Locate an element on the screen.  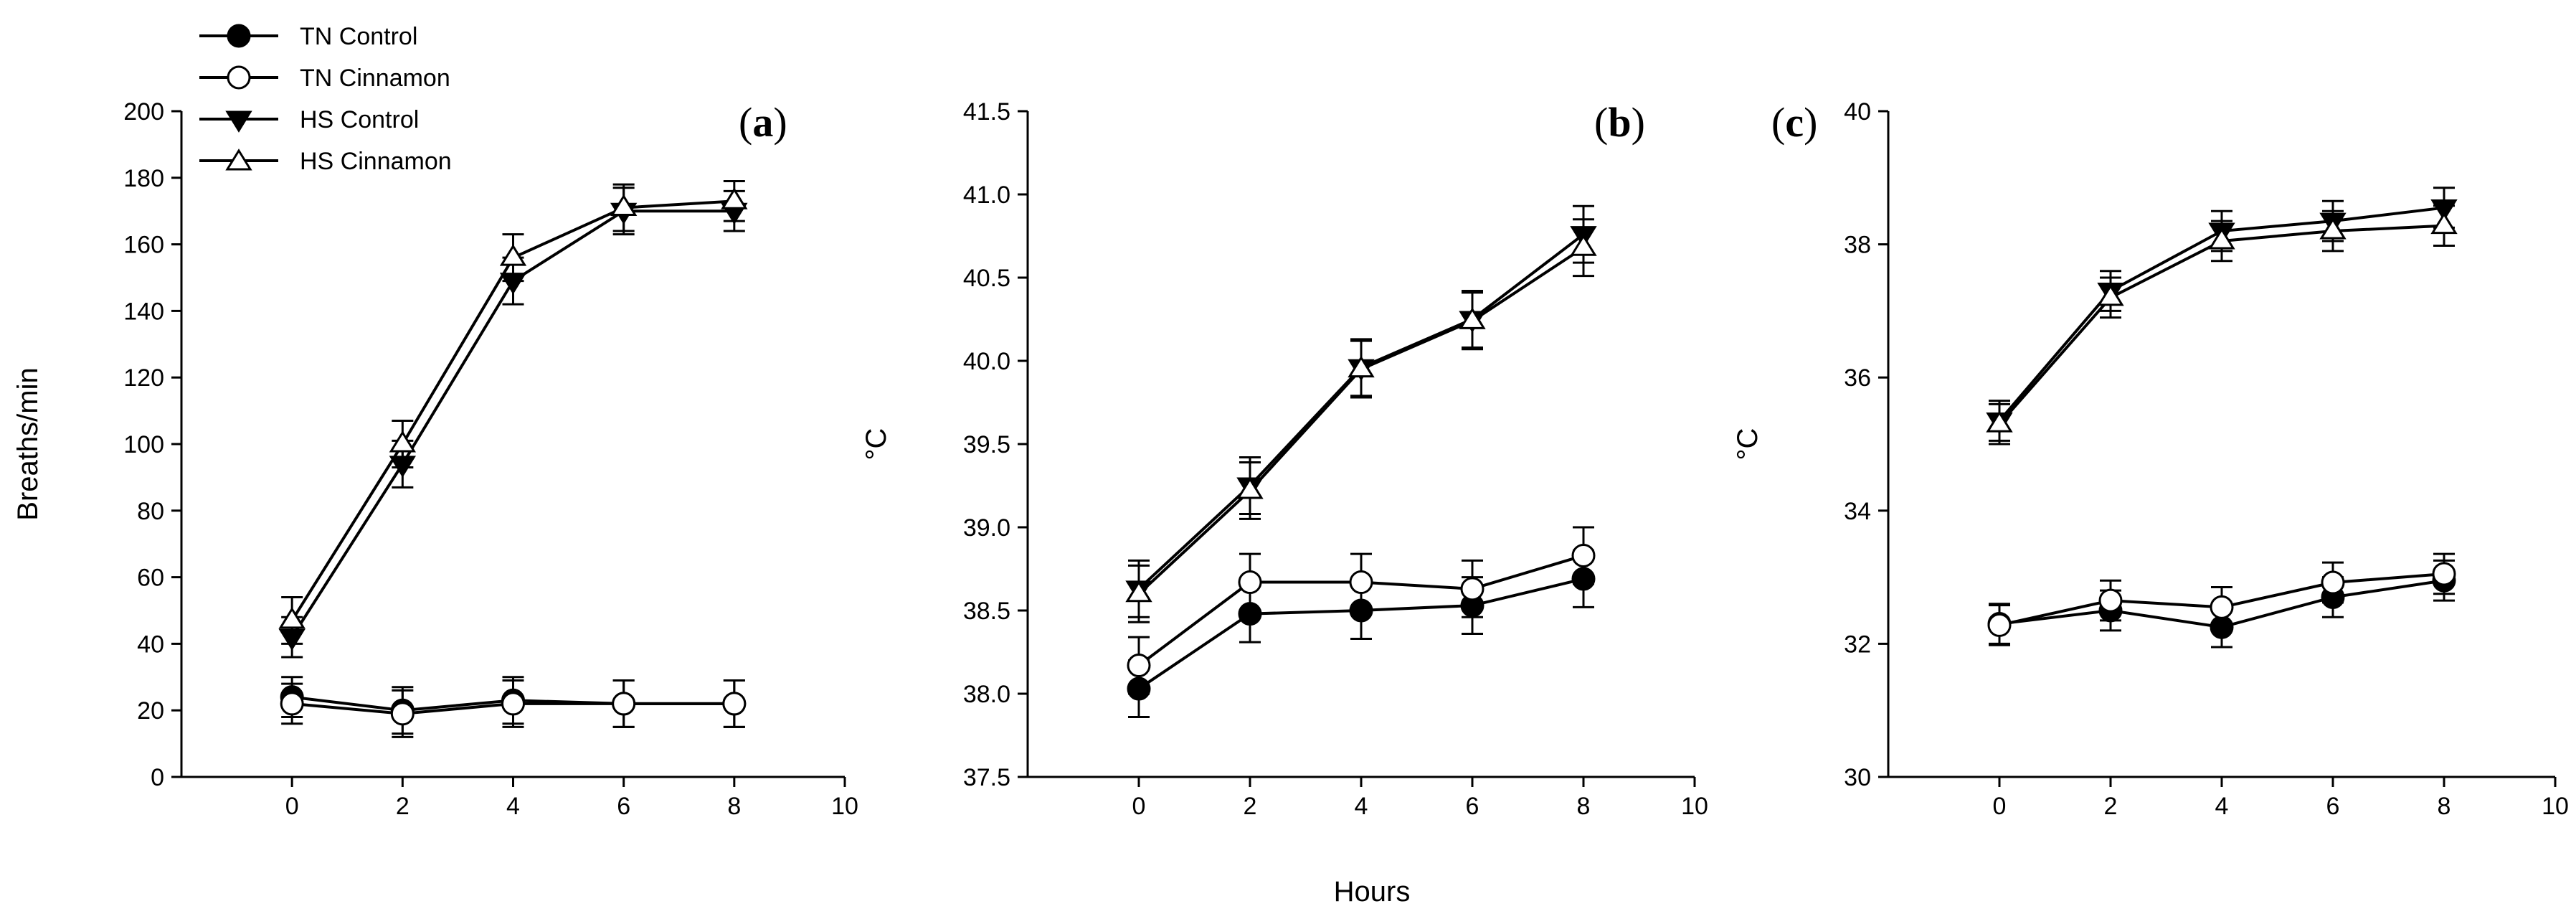
y-tick-label: 40 is located at coordinates (1857, 112).